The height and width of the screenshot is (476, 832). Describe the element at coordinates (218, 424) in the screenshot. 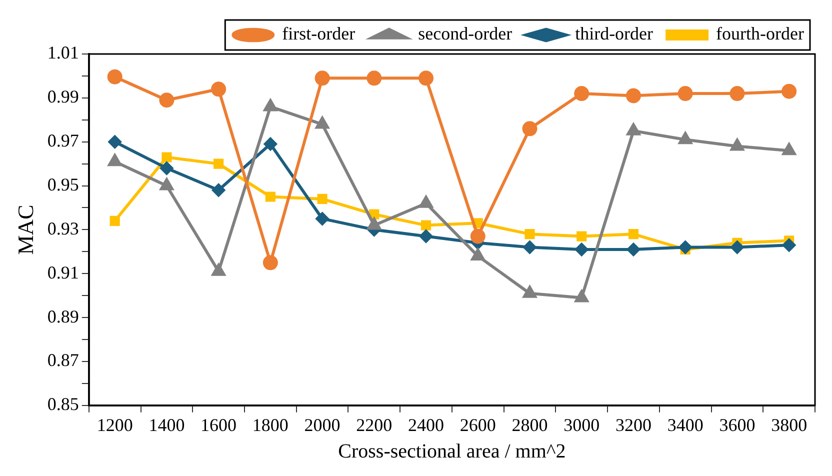

I see `x-tick-label: 1600` at that location.